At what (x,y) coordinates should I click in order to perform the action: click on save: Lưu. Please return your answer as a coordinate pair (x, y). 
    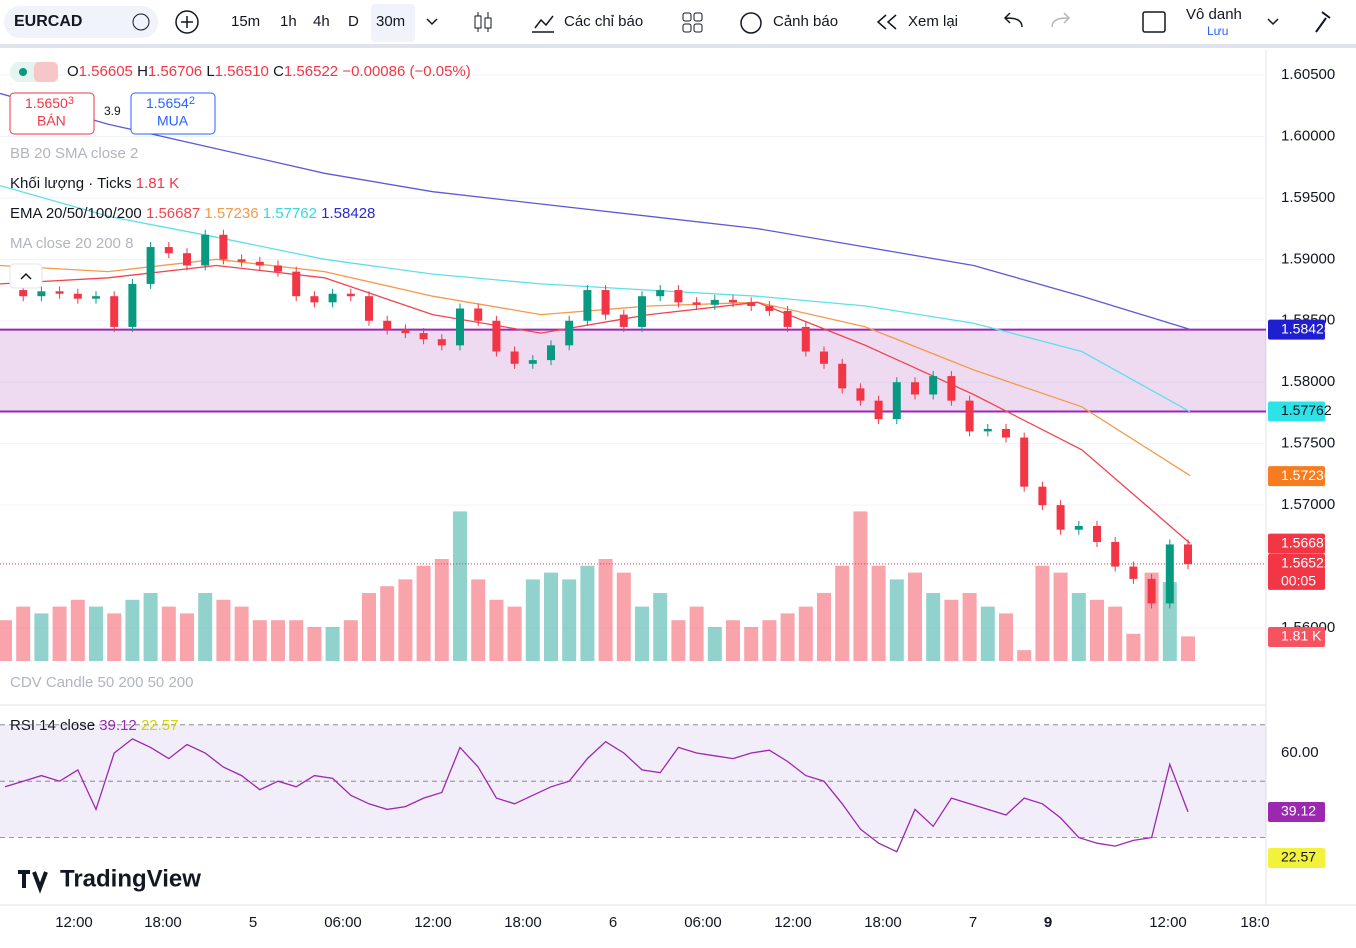
    Looking at the image, I should click on (1217, 31).